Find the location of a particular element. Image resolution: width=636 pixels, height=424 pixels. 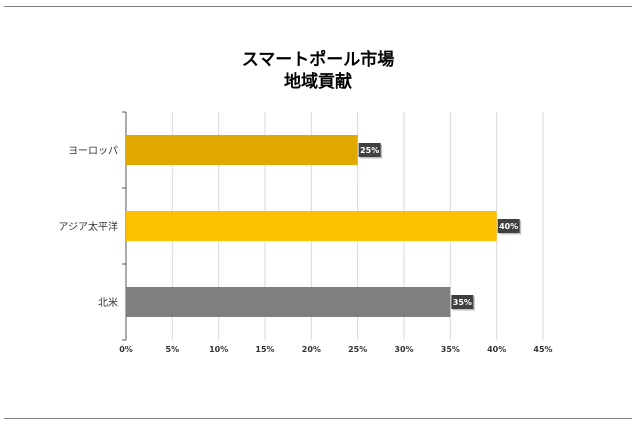

x-tick-label: 5% is located at coordinates (173, 349).